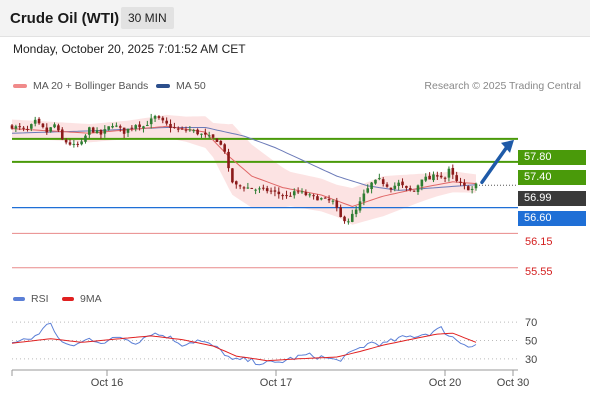 This screenshot has width=590, height=400. What do you see at coordinates (552, 157) in the screenshot?
I see `r1-tag: 57.80` at bounding box center [552, 157].